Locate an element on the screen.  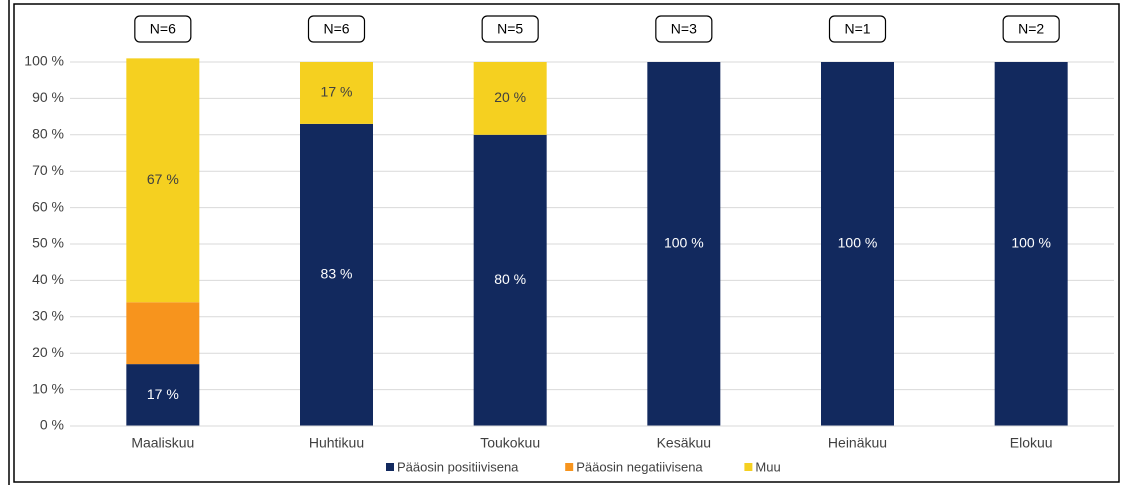
x-tick-label: Elokuu is located at coordinates (1031, 443).